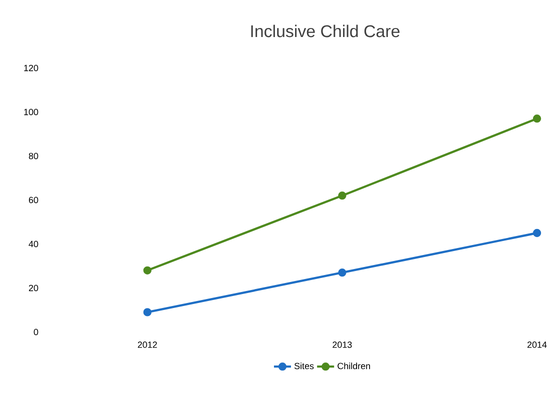 This screenshot has width=550, height=401. What do you see at coordinates (33, 244) in the screenshot?
I see `y-tick-label: 40` at bounding box center [33, 244].